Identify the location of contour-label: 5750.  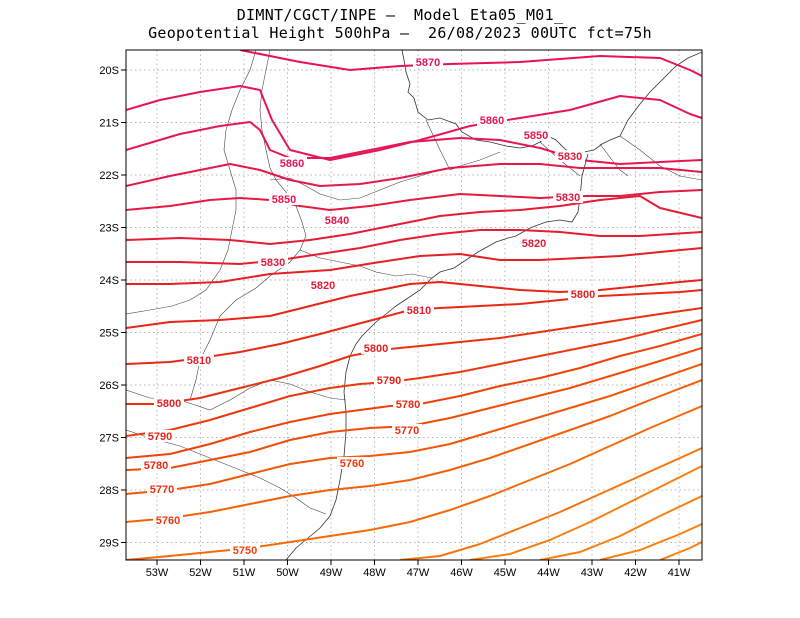
(245, 551).